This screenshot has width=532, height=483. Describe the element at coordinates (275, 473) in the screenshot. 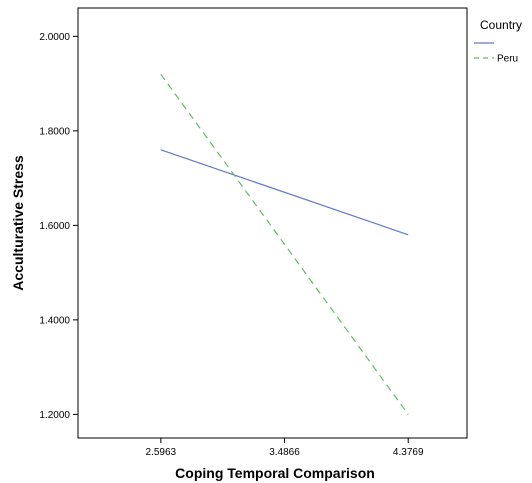

I see `x-axis-title: Coping Temporal Comparison` at that location.